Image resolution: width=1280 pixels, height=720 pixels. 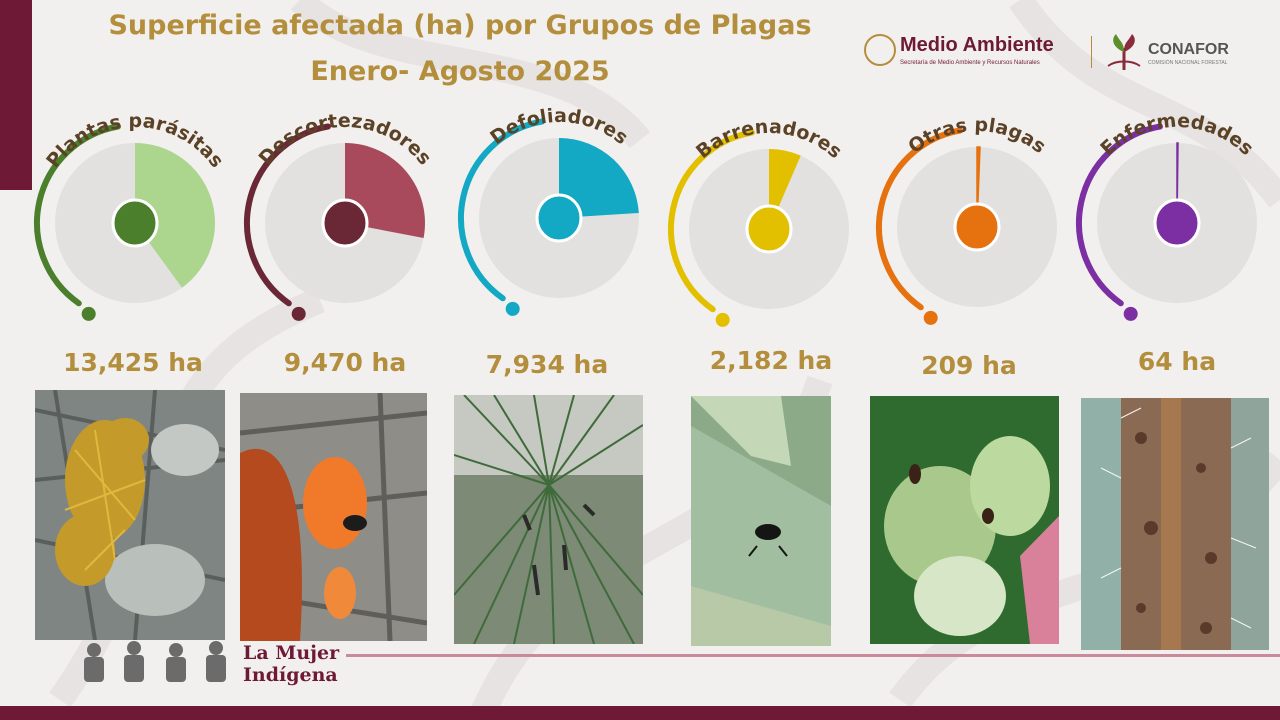 I want to click on arc-dot-descortezadores, so click(x=298, y=313).